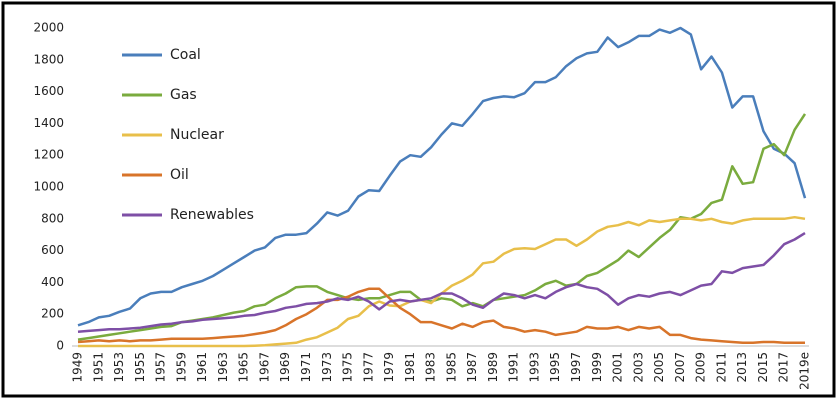 The image size is (839, 400). What do you see at coordinates (659, 367) in the screenshot?
I see `x-tick-label: 2005` at bounding box center [659, 367].